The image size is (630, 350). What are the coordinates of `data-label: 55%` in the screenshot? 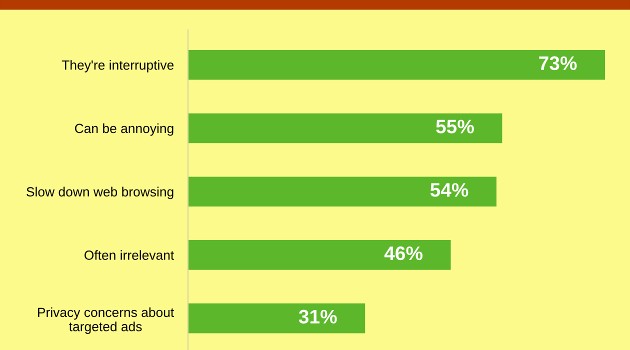 It's located at (455, 127).